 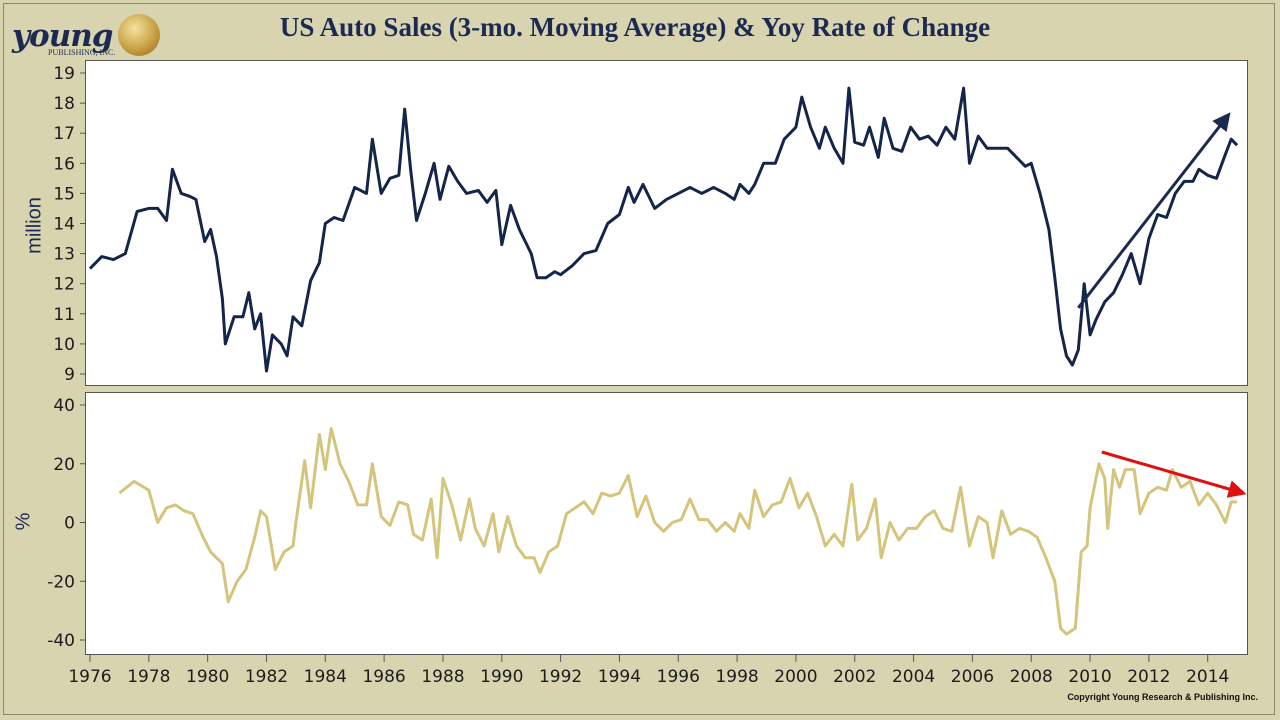 I want to click on x-tick-label: 1996, so click(x=678, y=677).